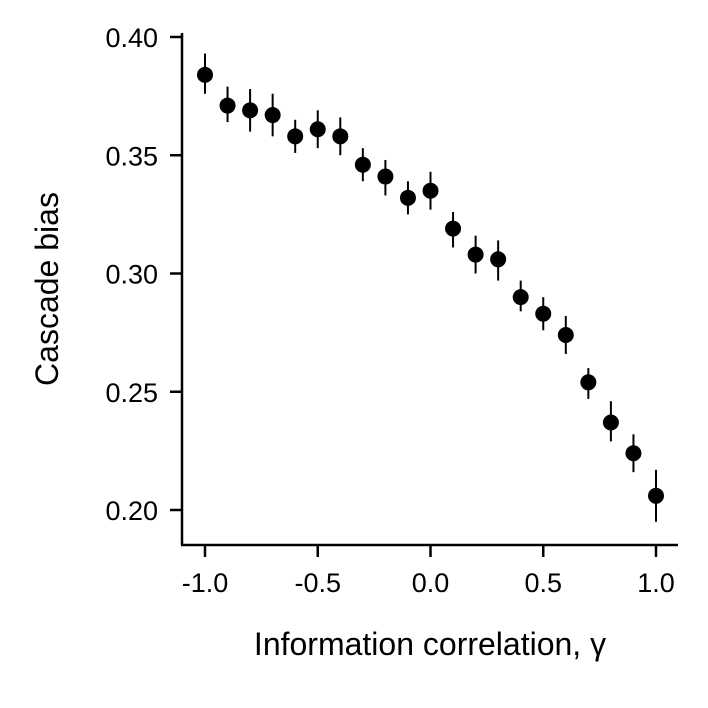 This screenshot has height=708, width=708. Describe the element at coordinates (131, 156) in the screenshot. I see `y-tick-label: 0.35` at that location.